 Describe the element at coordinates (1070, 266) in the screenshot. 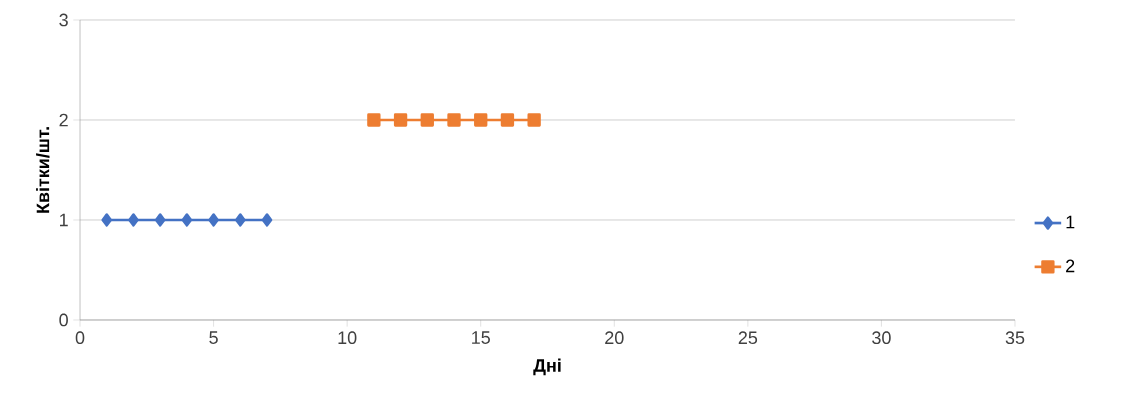

I see `legend-label: 2` at that location.